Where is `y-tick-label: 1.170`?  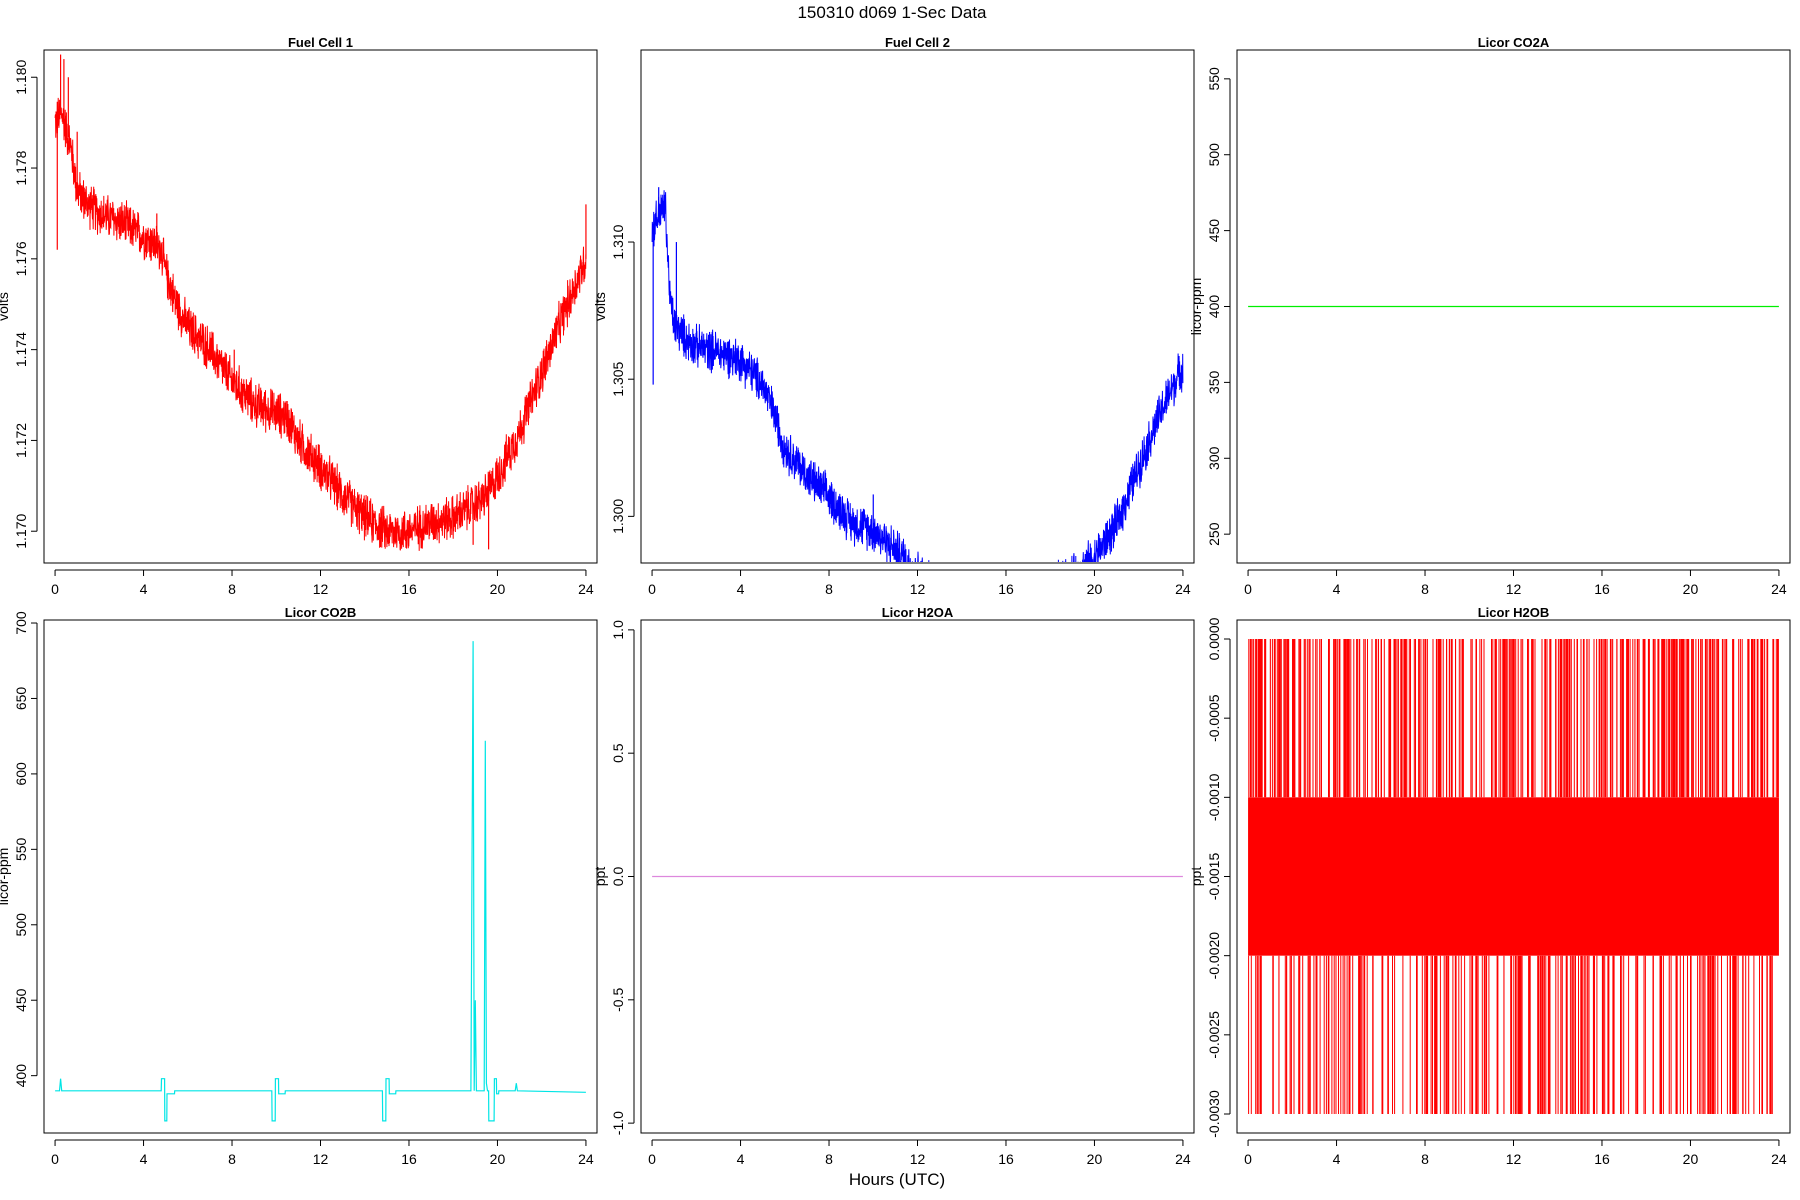
y-tick-label: 1.170 is located at coordinates (21, 530).